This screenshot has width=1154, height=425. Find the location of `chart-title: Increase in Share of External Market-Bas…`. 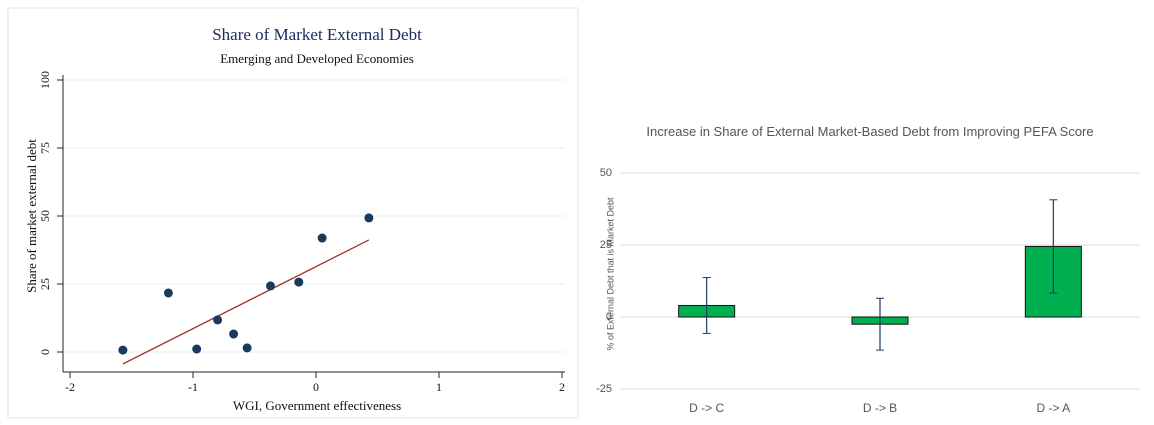

chart-title: Increase in Share of External Market-Bas… is located at coordinates (870, 131).